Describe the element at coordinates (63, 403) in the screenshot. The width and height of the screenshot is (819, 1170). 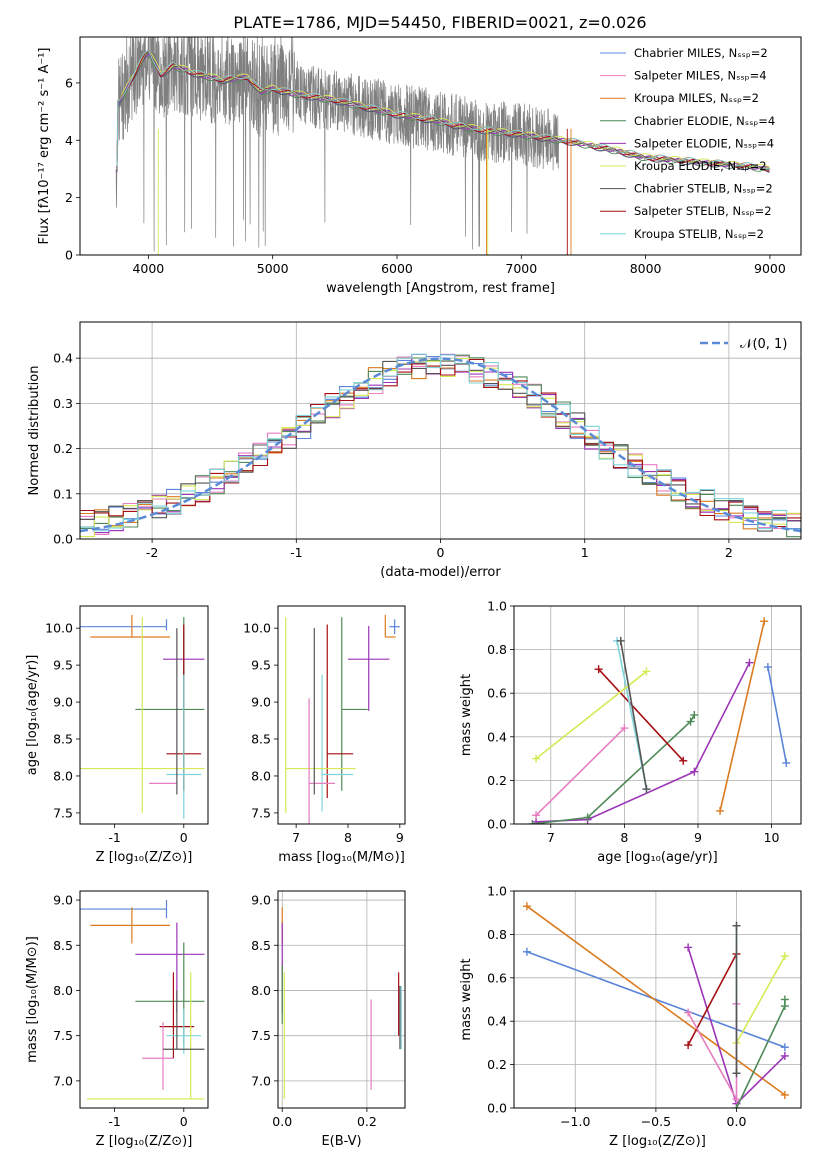
I see `y-tick-label: 0.3` at that location.